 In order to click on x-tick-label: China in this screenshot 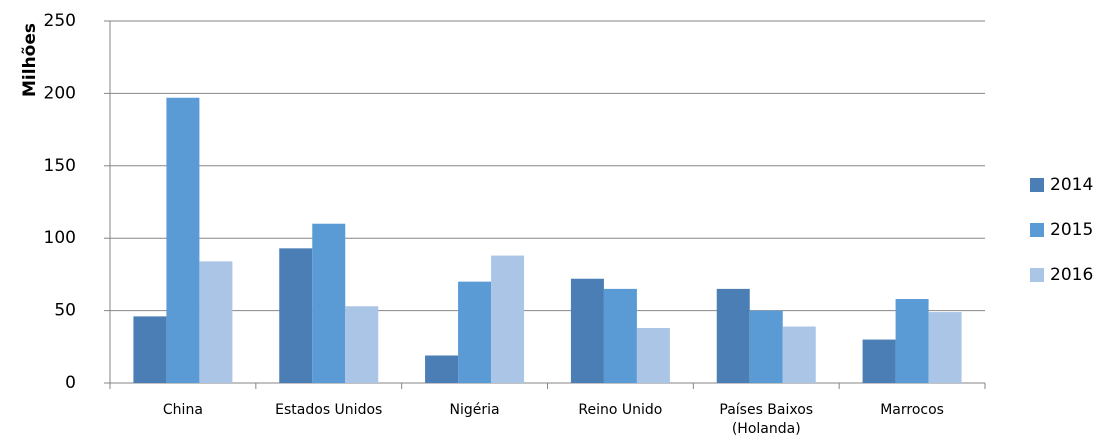, I will do `click(182, 410)`.